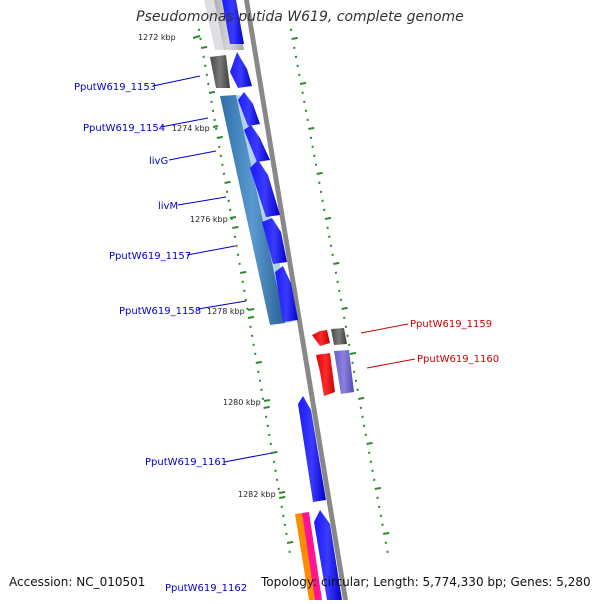 This screenshot has width=600, height=604. Describe the element at coordinates (241, 70) in the screenshot. I see `gene-pput1153` at that location.